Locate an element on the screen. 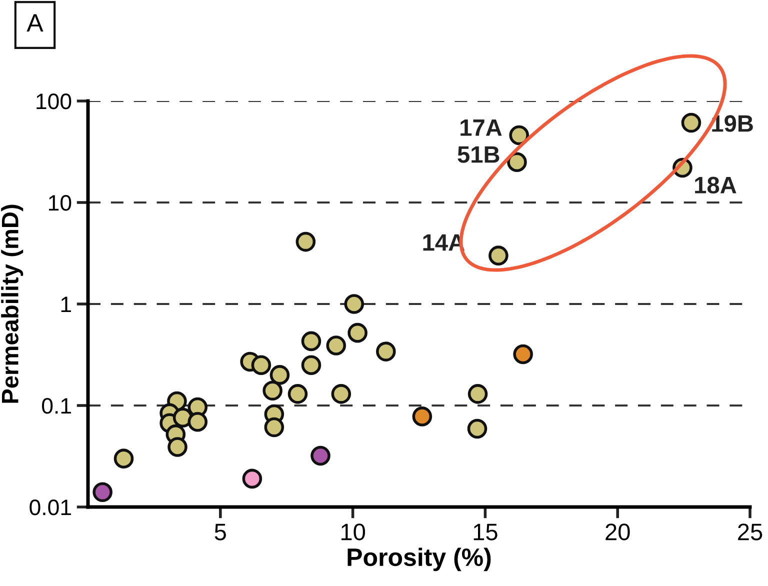 The width and height of the screenshot is (768, 586). annotation: 51B is located at coordinates (479, 154).